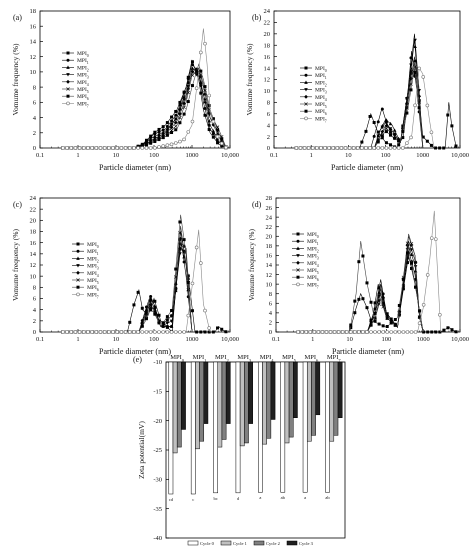 The image size is (471, 550). What do you see at coordinates (144, 89) in the screenshot?
I see `series-MPI7` at bounding box center [144, 89].